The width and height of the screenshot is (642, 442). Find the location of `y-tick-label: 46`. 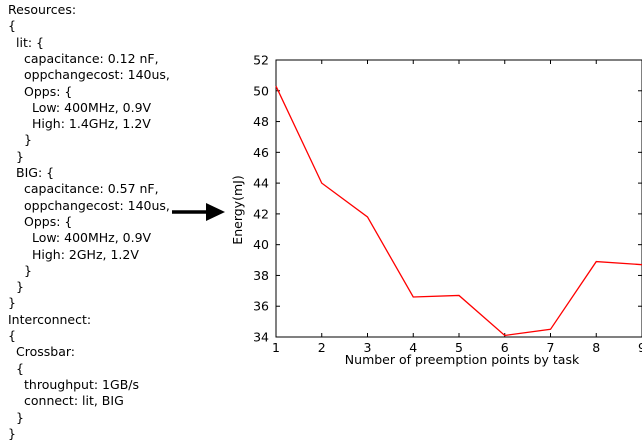

y-tick-label: 46 is located at coordinates (261, 152).